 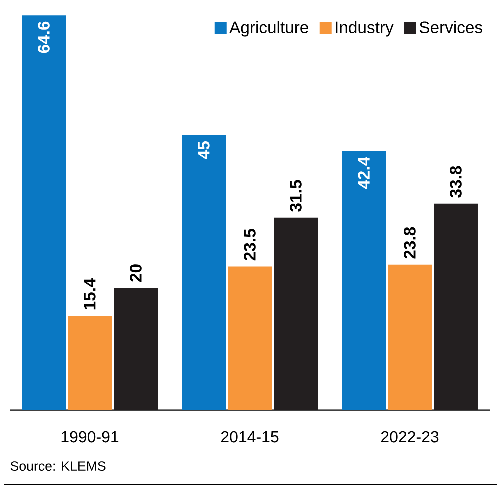 What do you see at coordinates (364, 173) in the screenshot?
I see `data-label: 42.4` at bounding box center [364, 173].